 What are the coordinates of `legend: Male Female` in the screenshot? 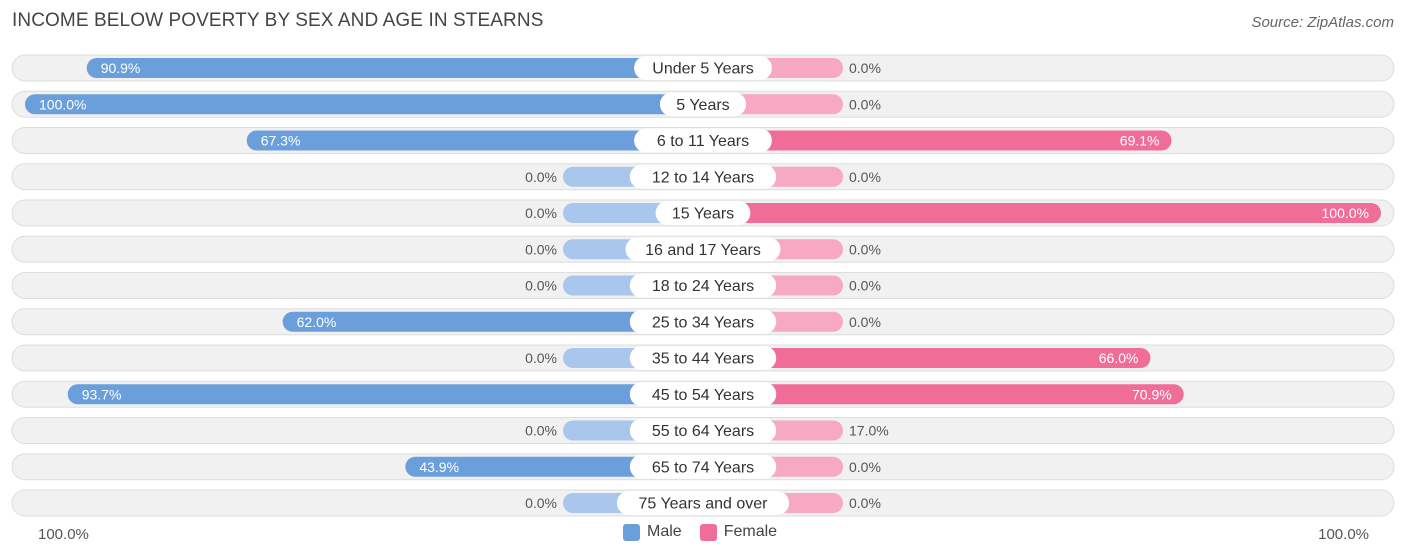 It's located at (709, 532).